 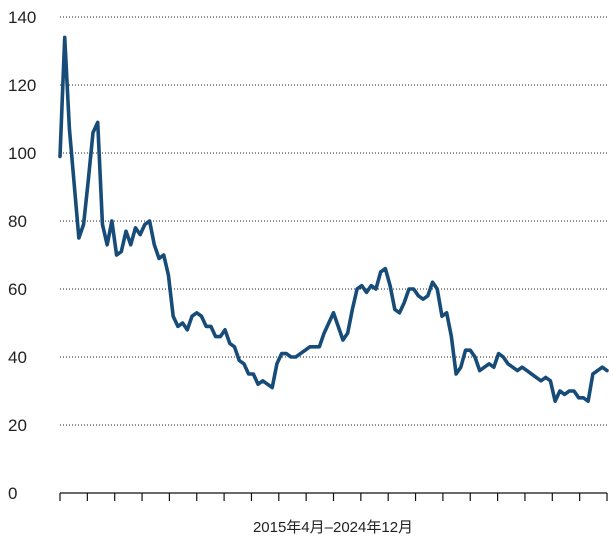 I want to click on y-tick-label: 40, so click(x=17, y=357).